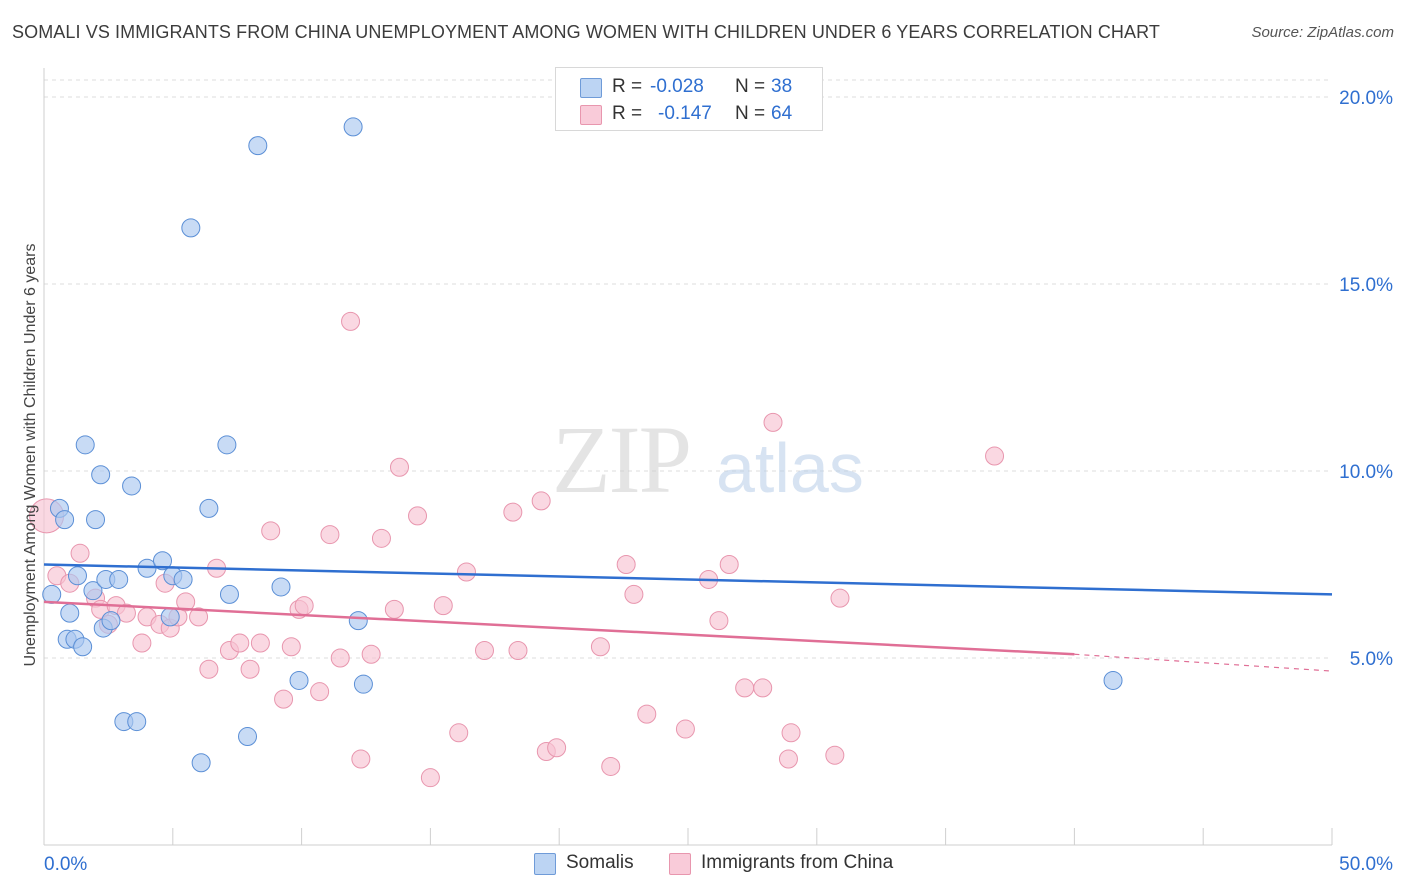 This screenshot has width=1406, height=892. Describe the element at coordinates (65, 864) in the screenshot. I see `x-tick-label: 0.0%` at that location.